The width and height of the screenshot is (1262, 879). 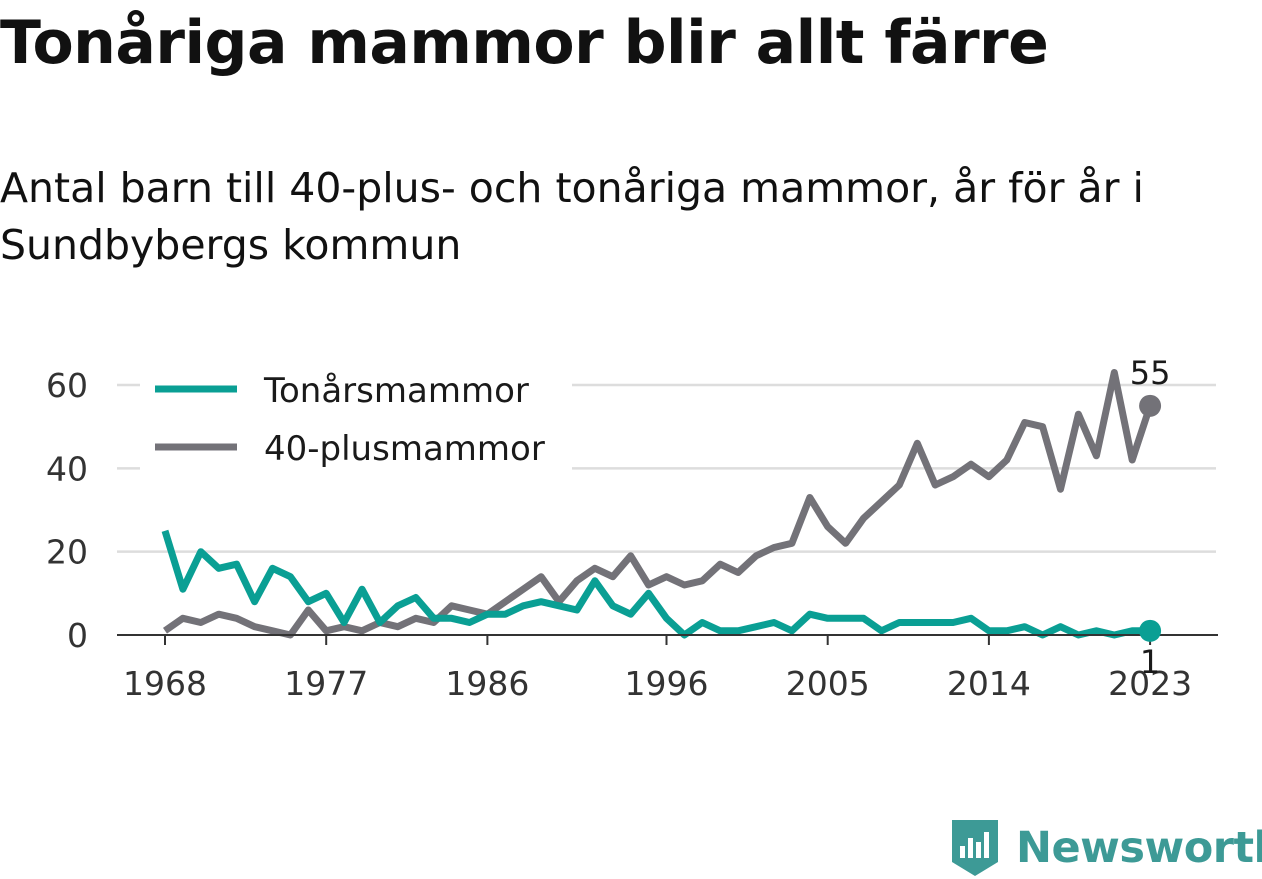 I want to click on brand-name: Newsworthy, so click(x=1139, y=848).